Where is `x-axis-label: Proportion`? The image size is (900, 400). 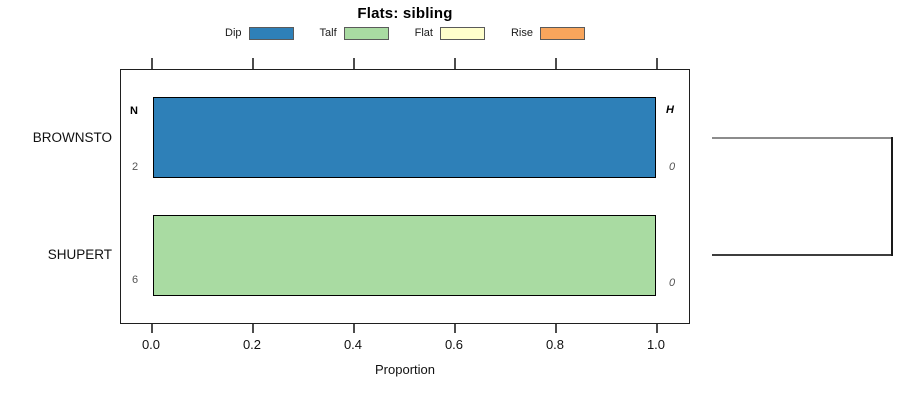 x-axis-label: Proportion is located at coordinates (405, 369).